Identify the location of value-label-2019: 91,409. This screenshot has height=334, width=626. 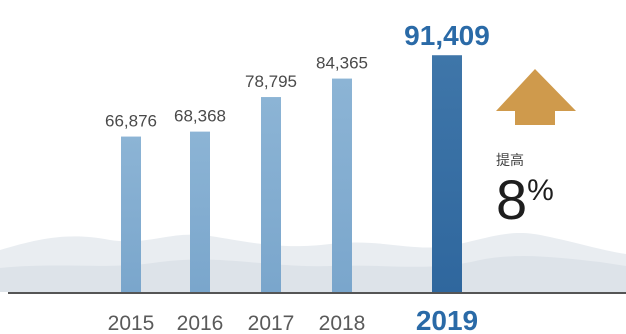
(447, 35).